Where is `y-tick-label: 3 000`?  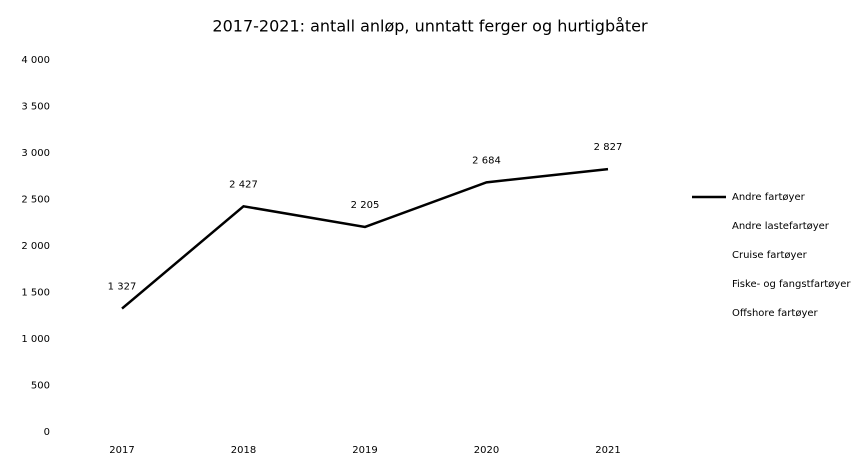
y-tick-label: 3 000 is located at coordinates (35, 153).